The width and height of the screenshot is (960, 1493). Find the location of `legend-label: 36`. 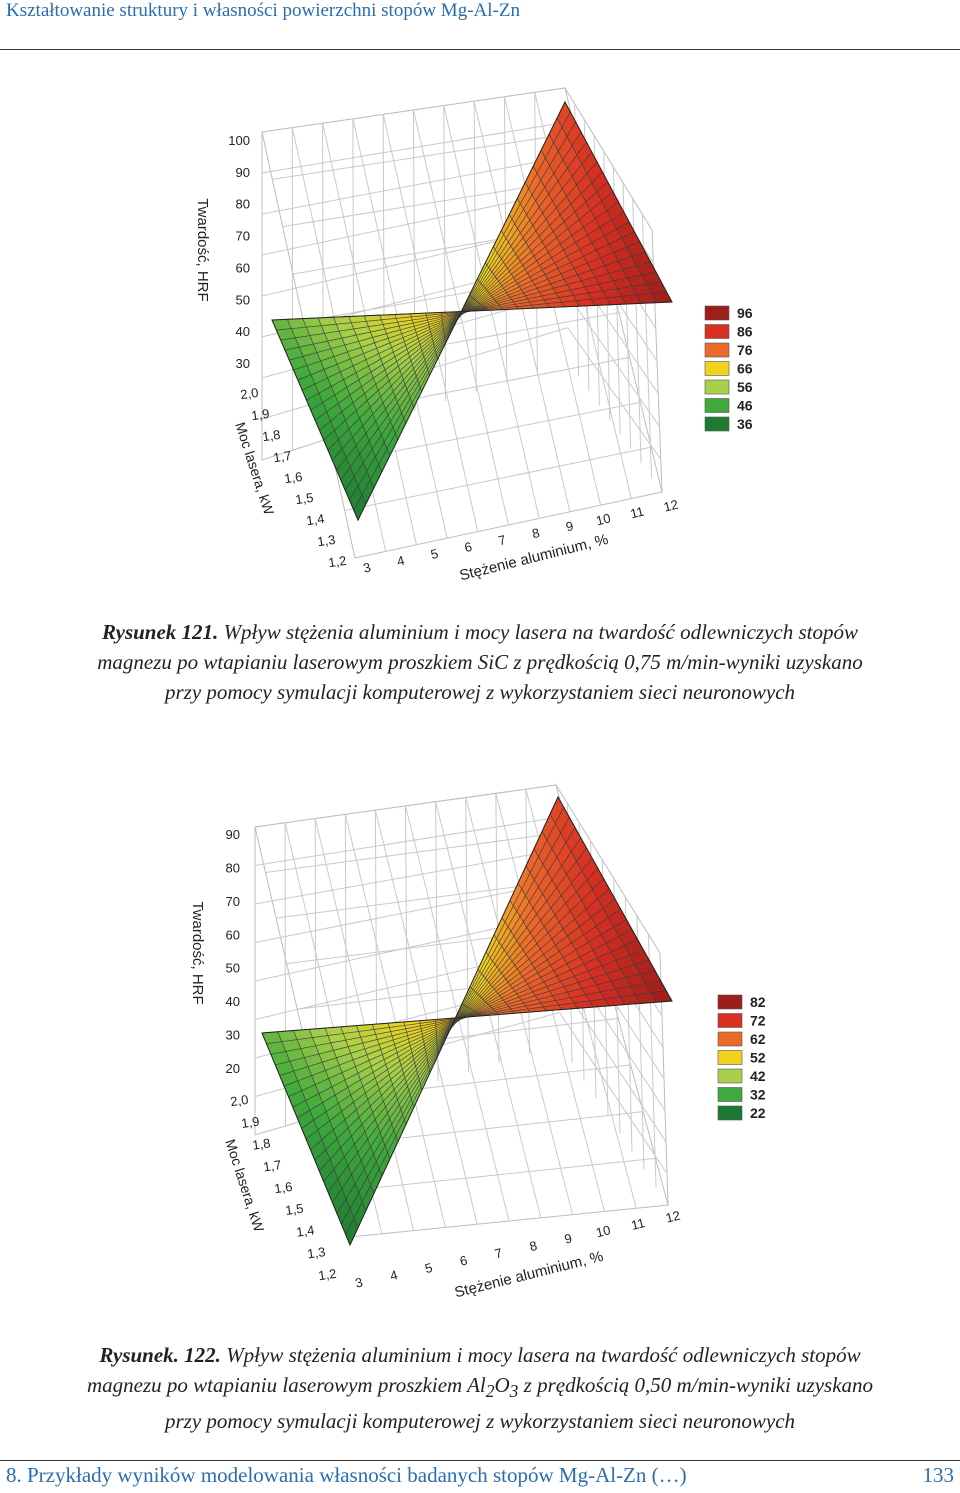

legend-label: 36 is located at coordinates (745, 424).